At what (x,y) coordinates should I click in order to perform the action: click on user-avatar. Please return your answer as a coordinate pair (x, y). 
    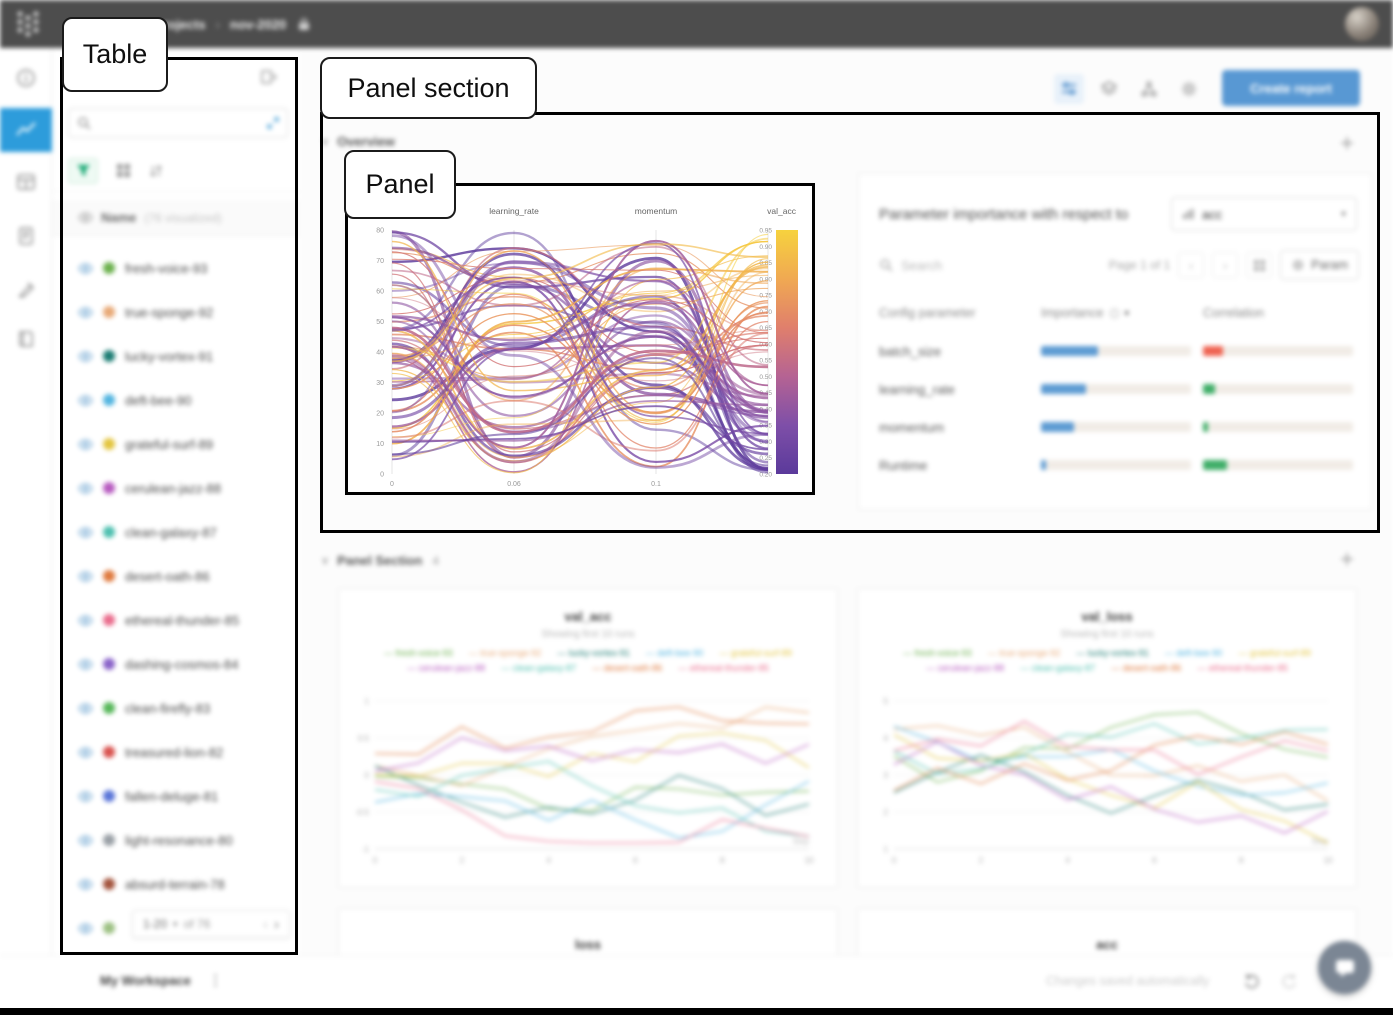
    Looking at the image, I should click on (1362, 24).